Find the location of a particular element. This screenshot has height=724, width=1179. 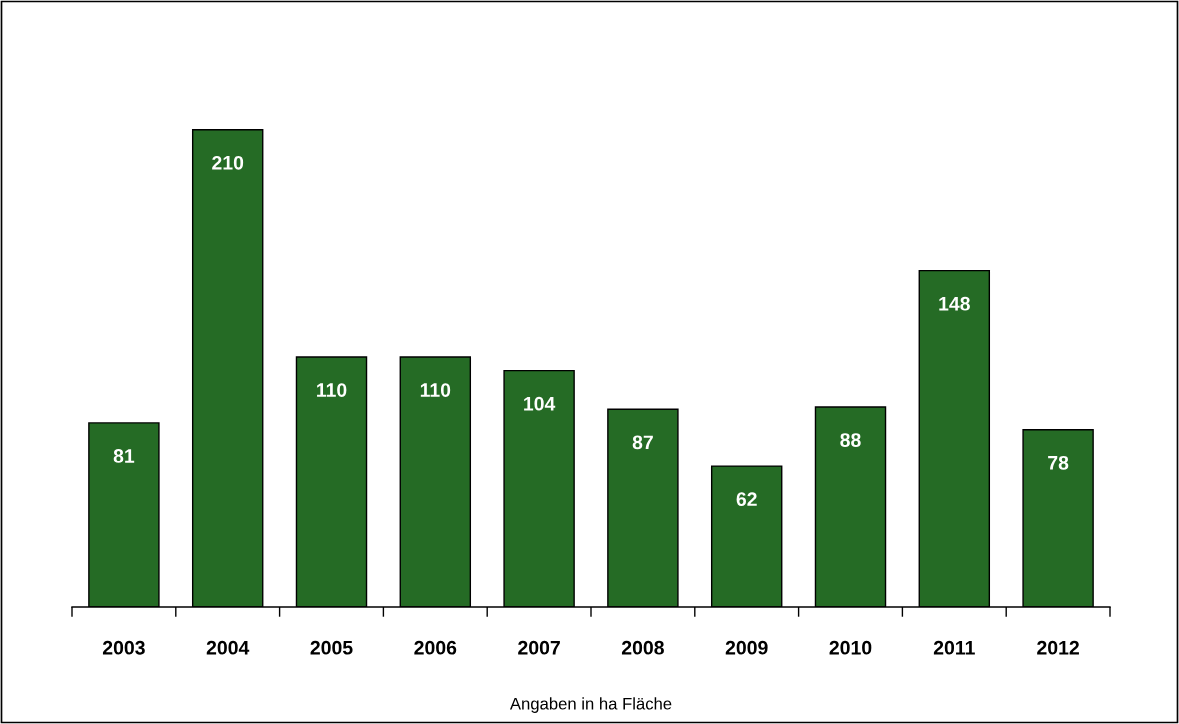

x-tick-label: 2004 is located at coordinates (228, 647).